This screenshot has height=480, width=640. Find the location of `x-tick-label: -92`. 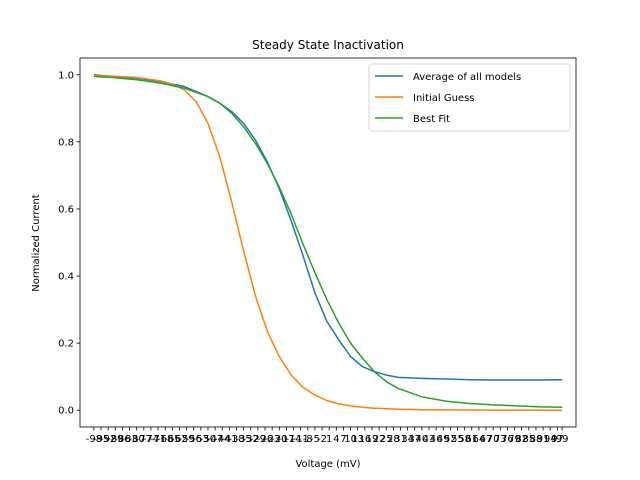

x-tick-label: -92 is located at coordinates (108, 439).